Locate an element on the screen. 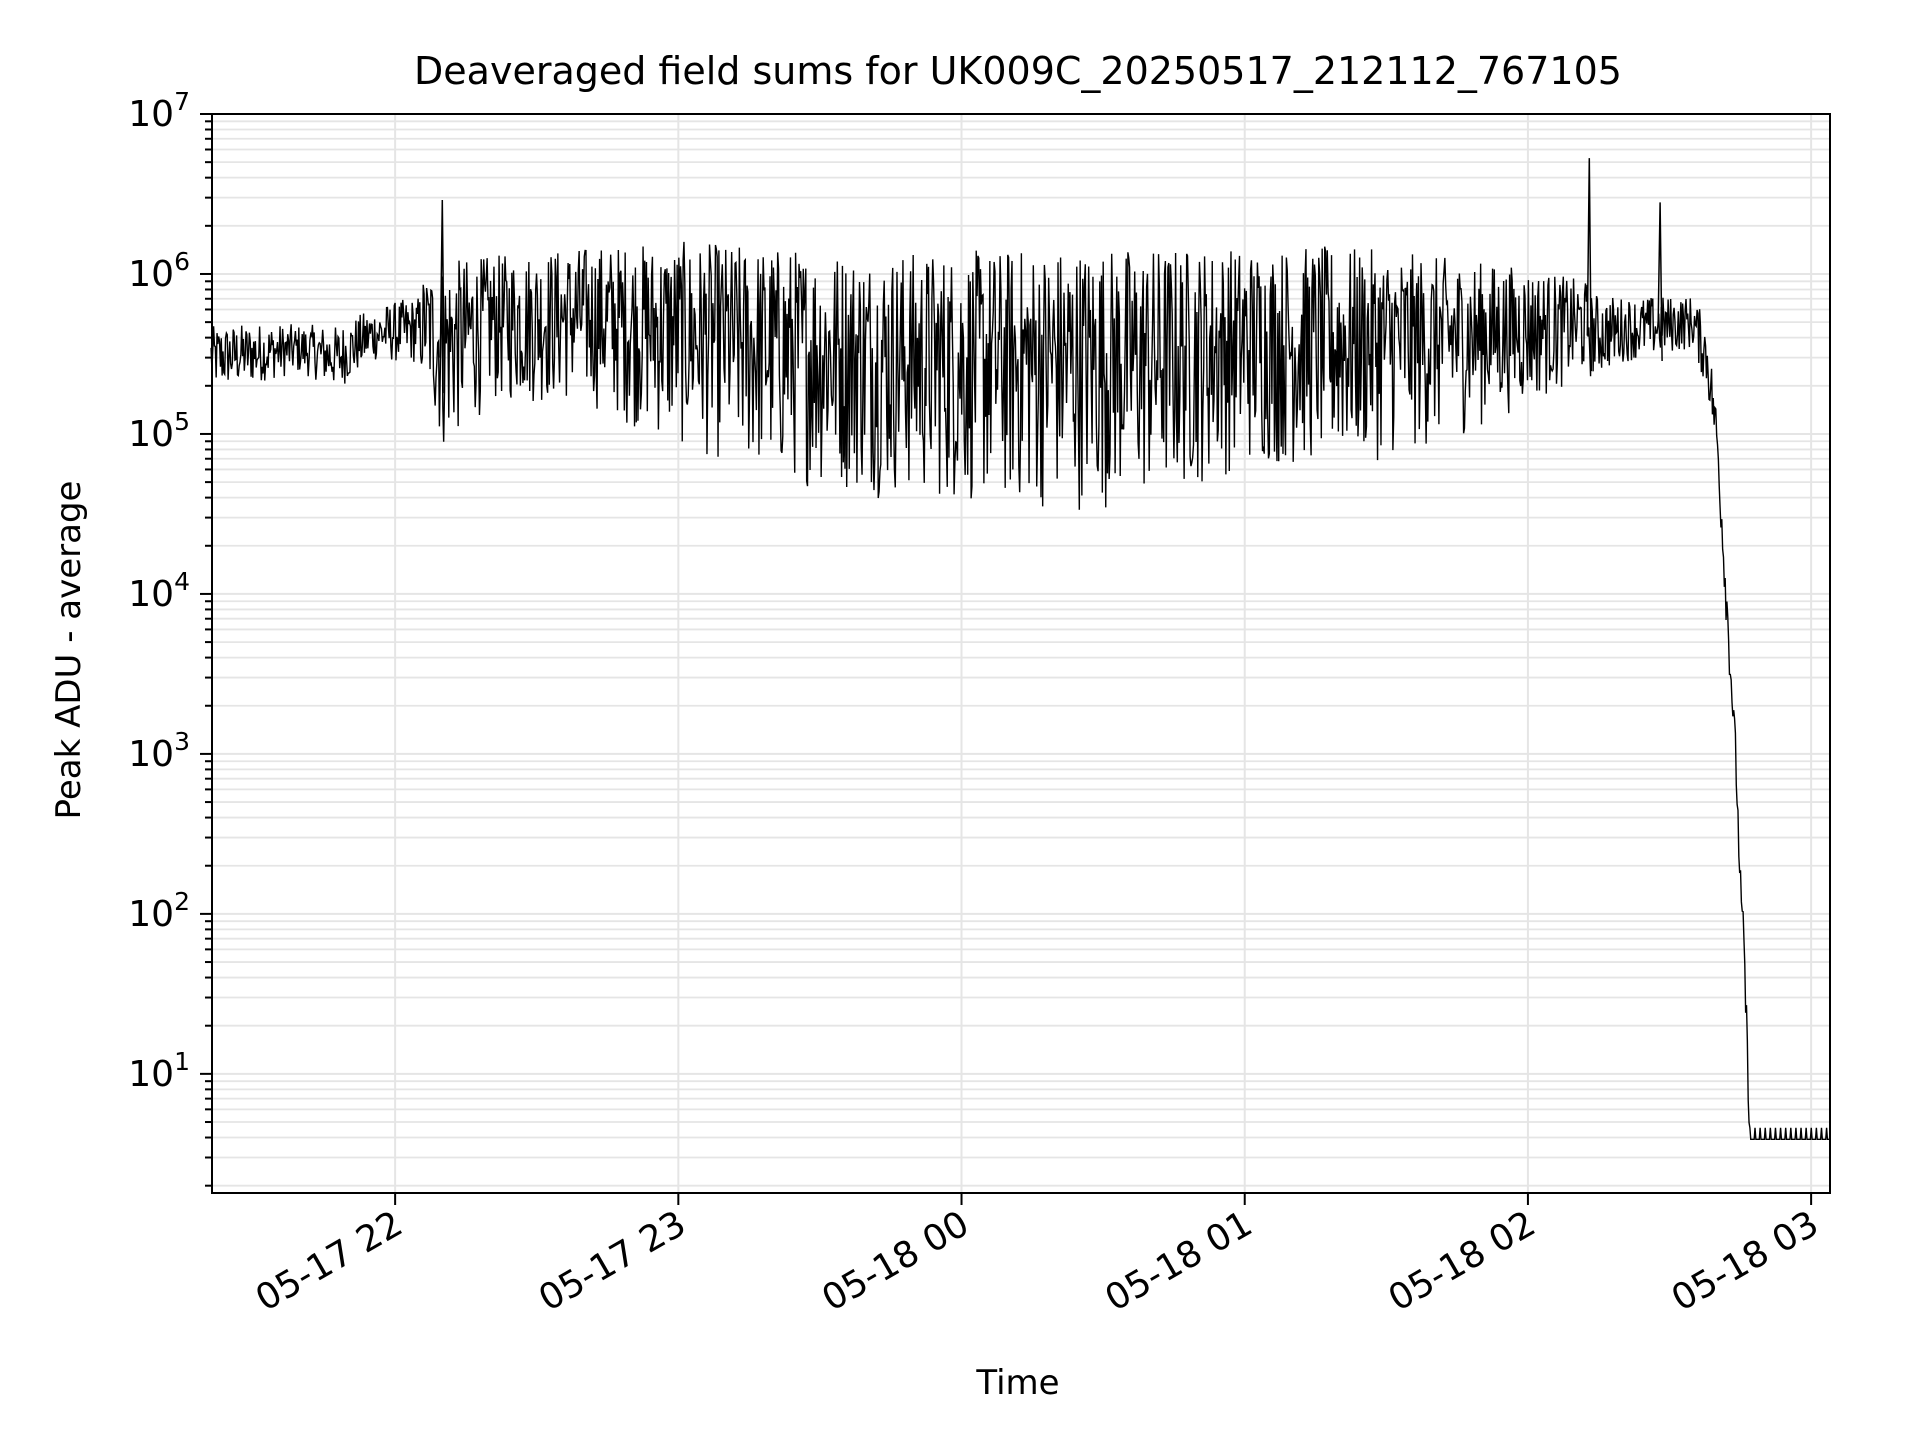  x-axis-label: Time is located at coordinates (1017, 1383).